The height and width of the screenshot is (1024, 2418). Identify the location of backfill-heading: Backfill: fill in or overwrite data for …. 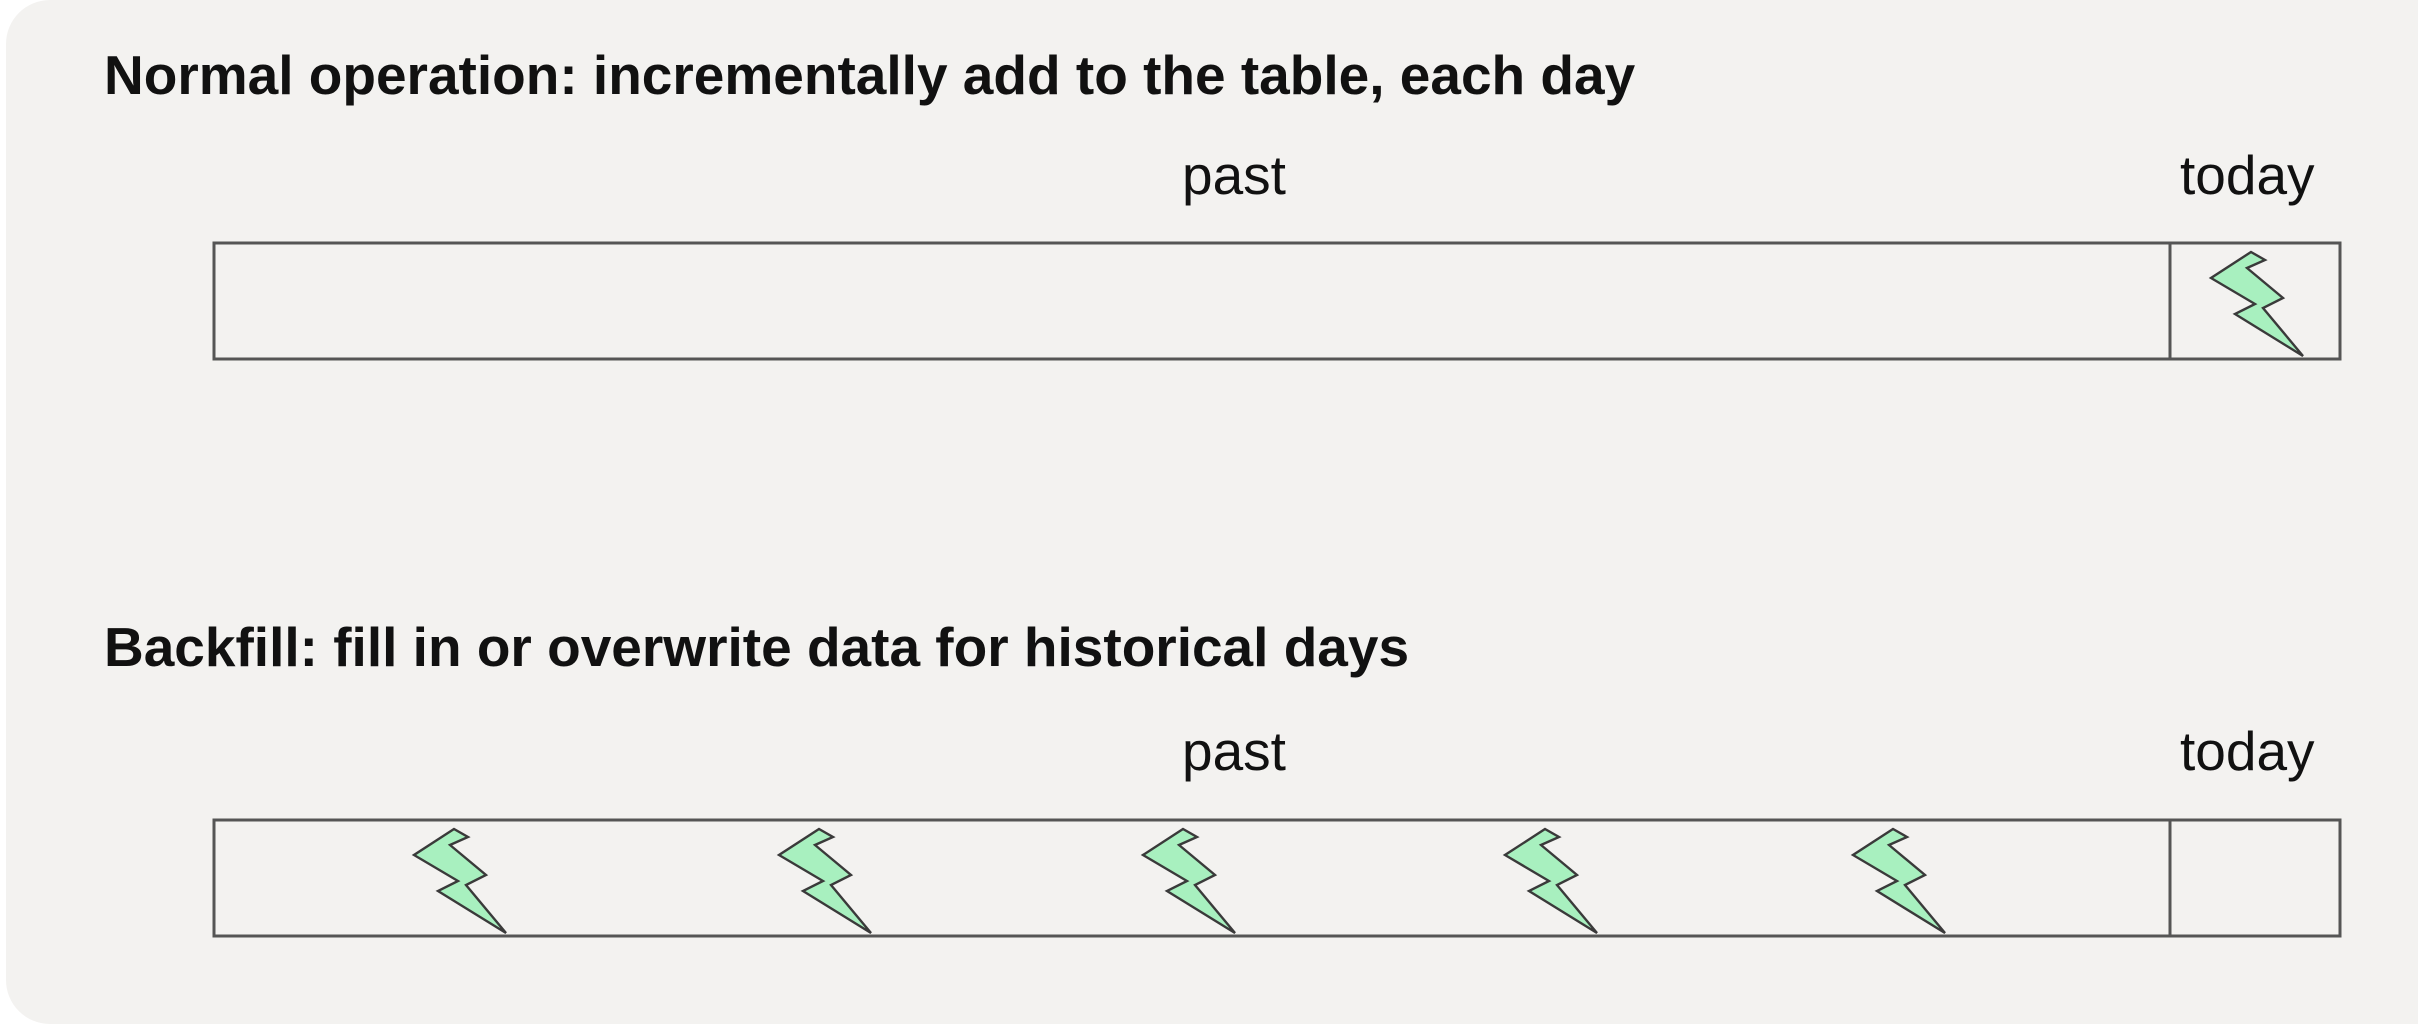
(757, 647).